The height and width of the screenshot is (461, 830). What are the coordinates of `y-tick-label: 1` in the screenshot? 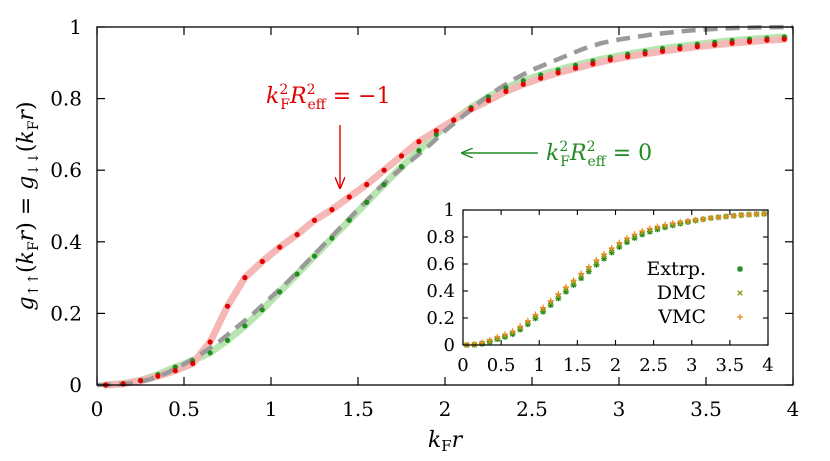 It's located at (75, 27).